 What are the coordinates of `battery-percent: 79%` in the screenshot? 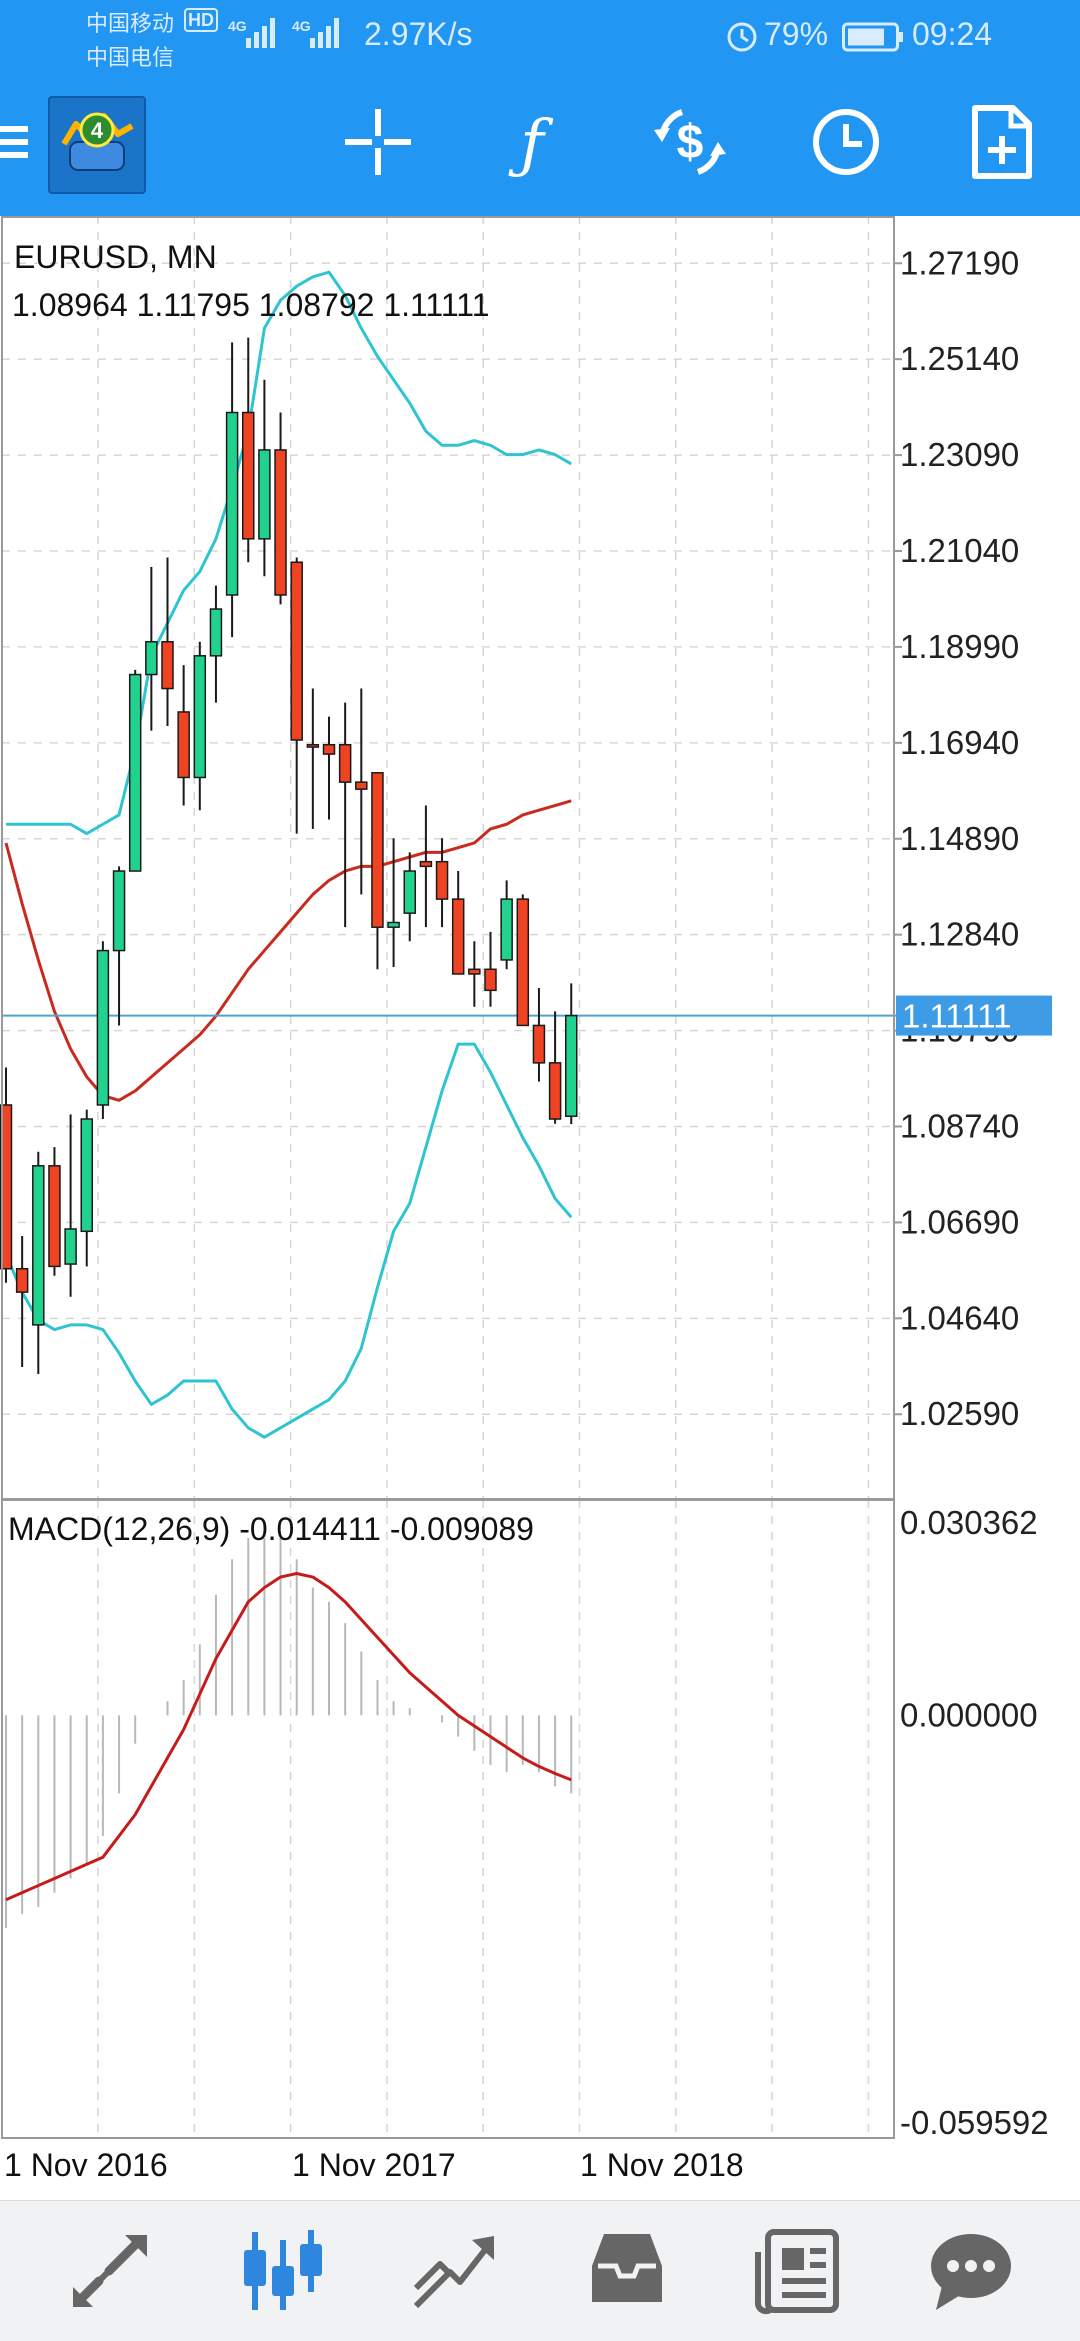 It's located at (796, 34).